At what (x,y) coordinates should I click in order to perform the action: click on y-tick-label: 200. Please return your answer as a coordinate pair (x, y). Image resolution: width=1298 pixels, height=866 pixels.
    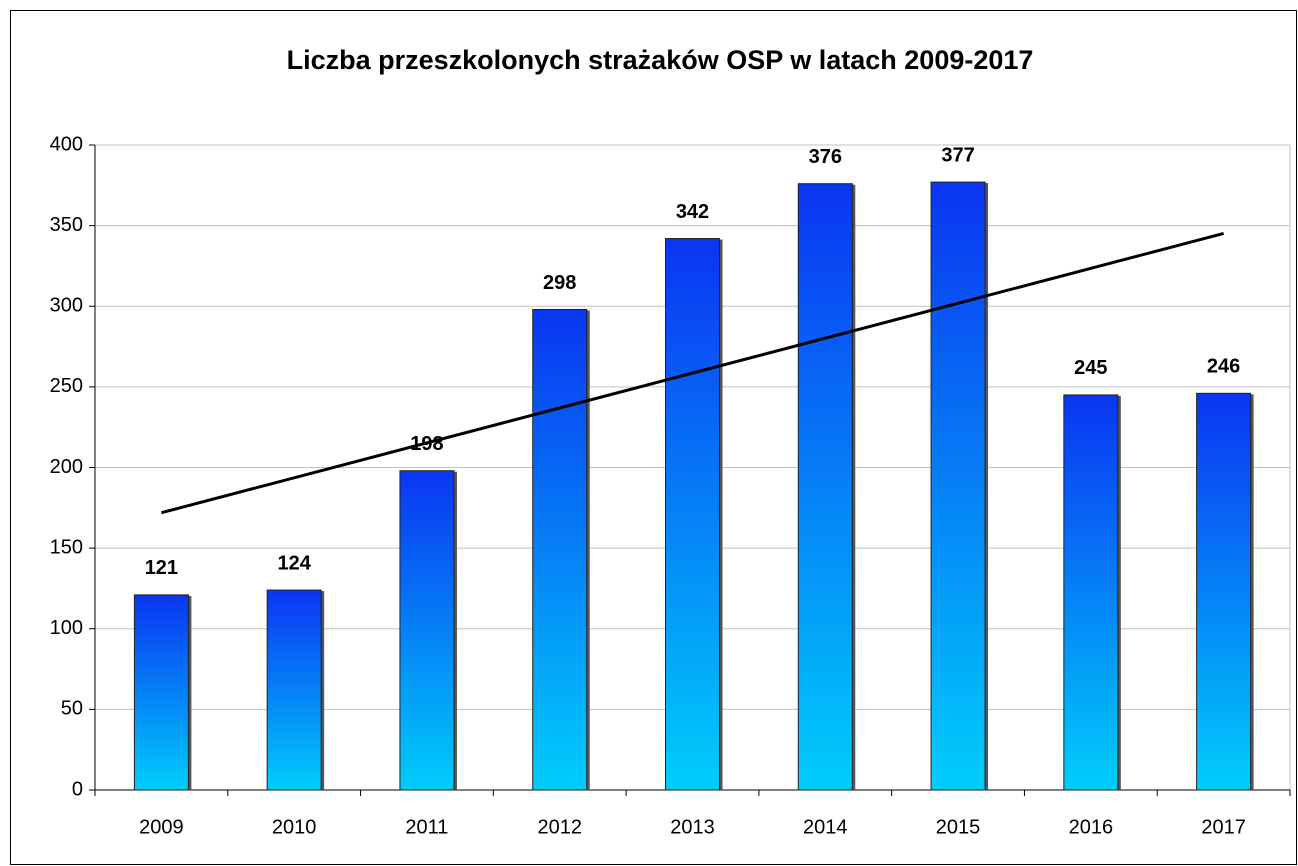
    Looking at the image, I should click on (66, 467).